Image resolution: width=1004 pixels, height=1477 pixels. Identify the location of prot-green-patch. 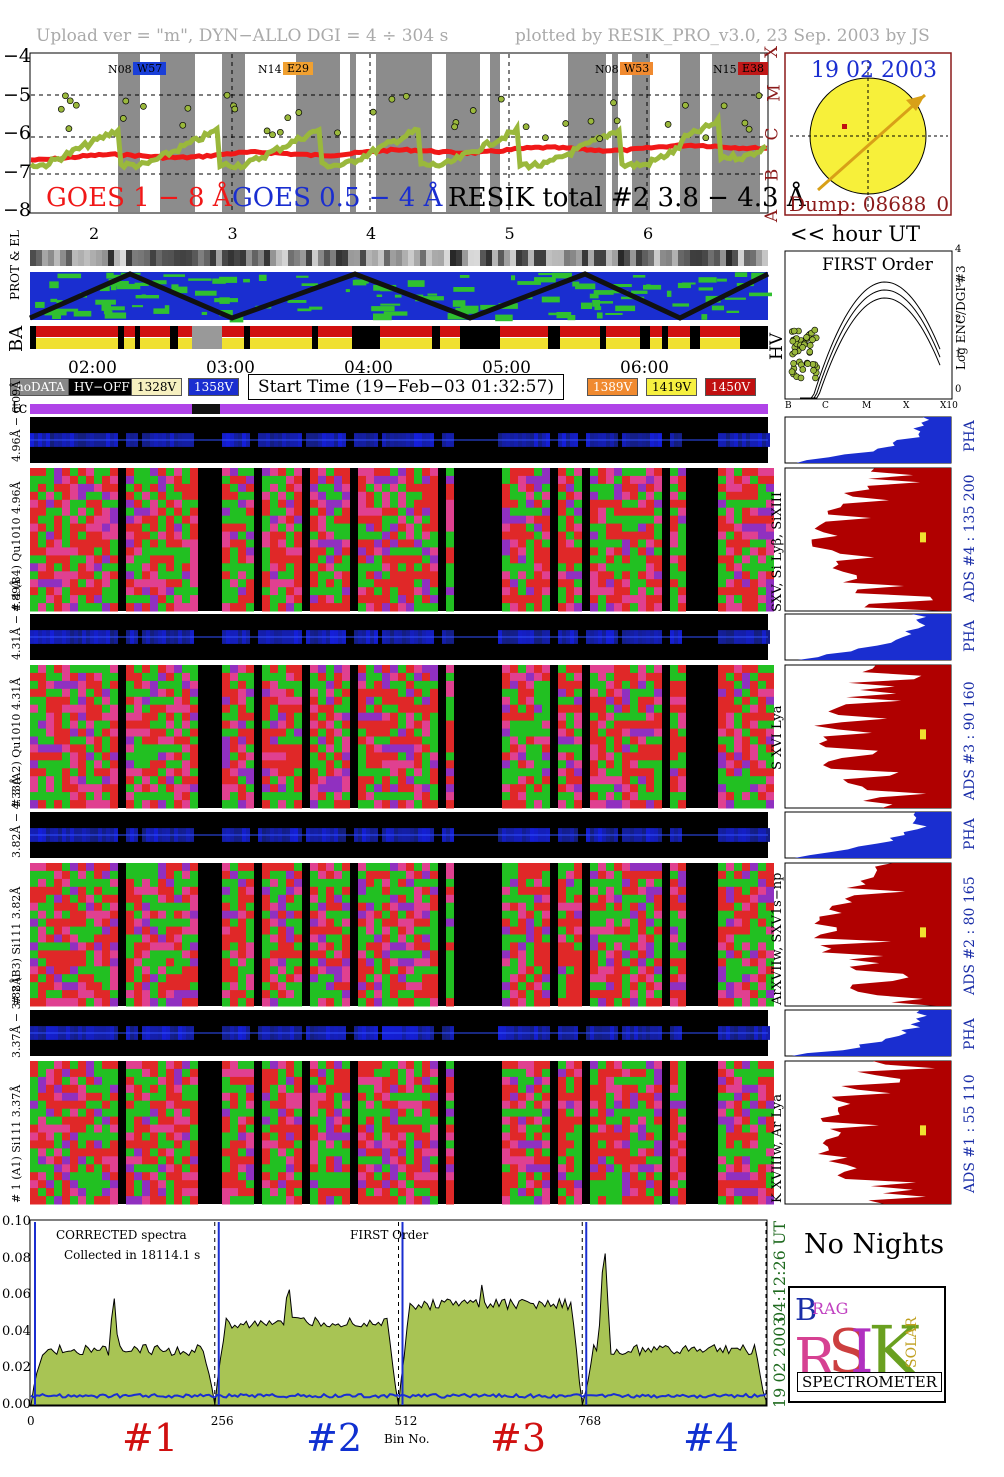
(59, 302).